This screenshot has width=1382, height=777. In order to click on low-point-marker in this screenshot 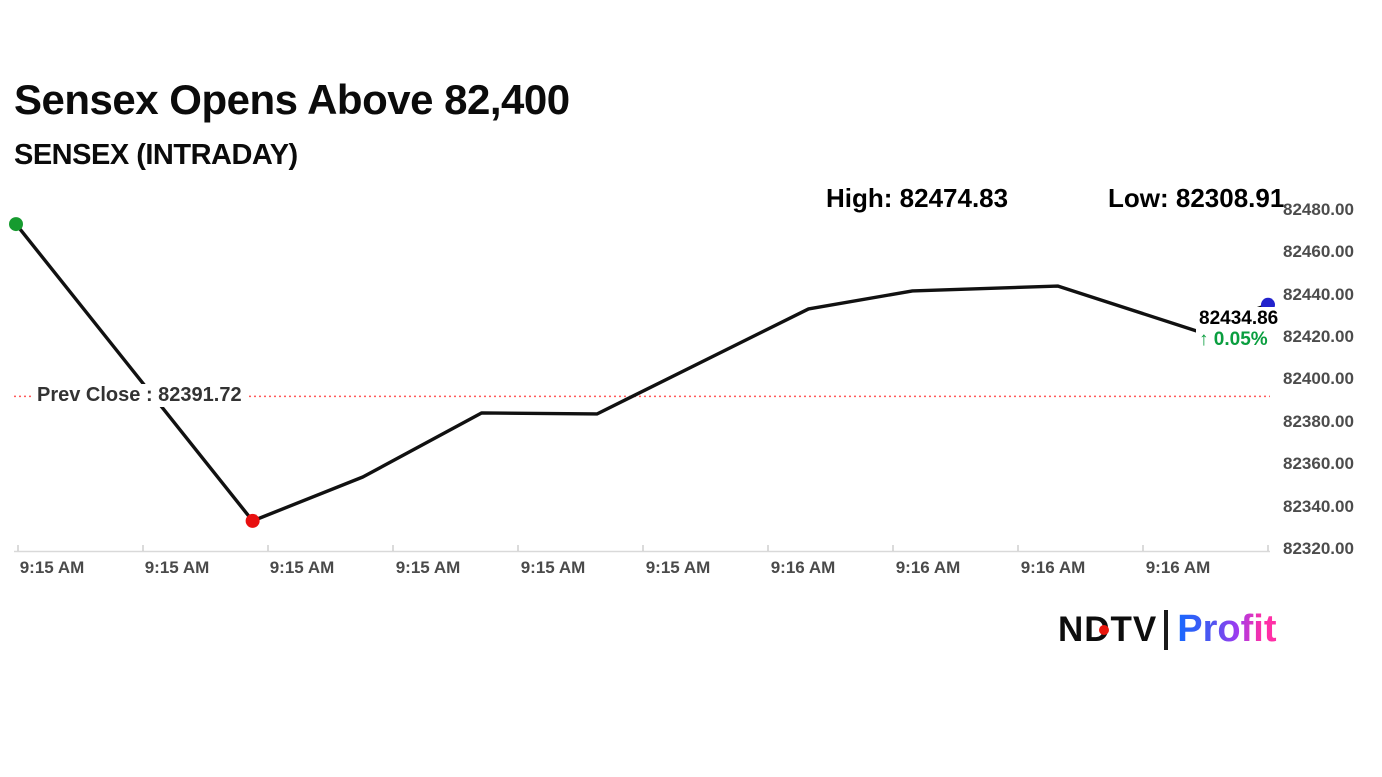, I will do `click(252, 520)`.